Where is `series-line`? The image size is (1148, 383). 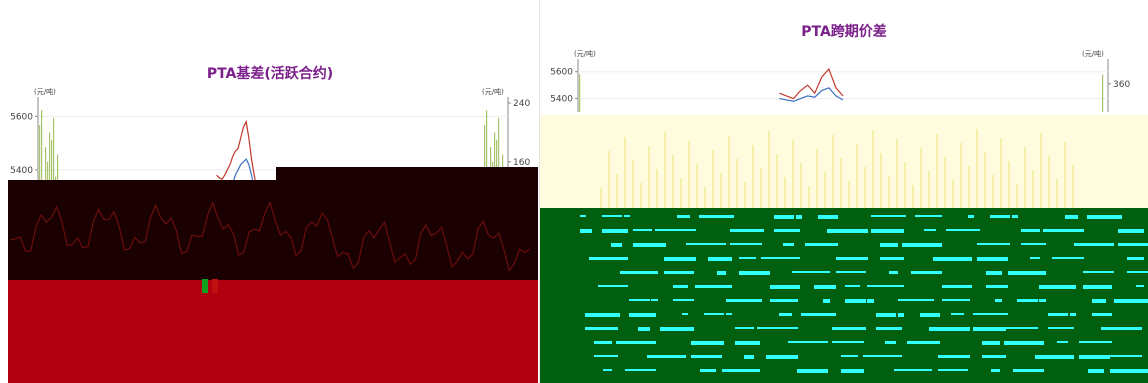
series-line is located at coordinates (811, 83).